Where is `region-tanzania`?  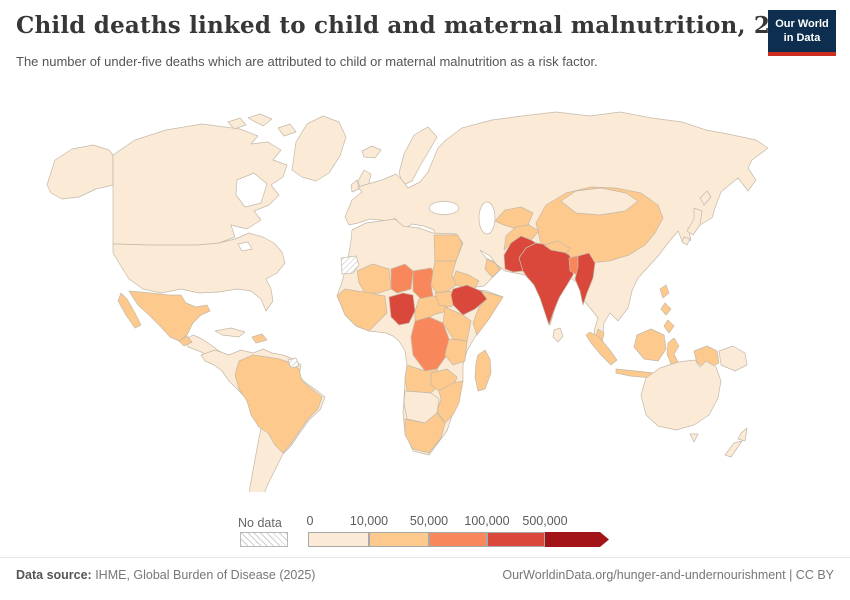 region-tanzania is located at coordinates (456, 352).